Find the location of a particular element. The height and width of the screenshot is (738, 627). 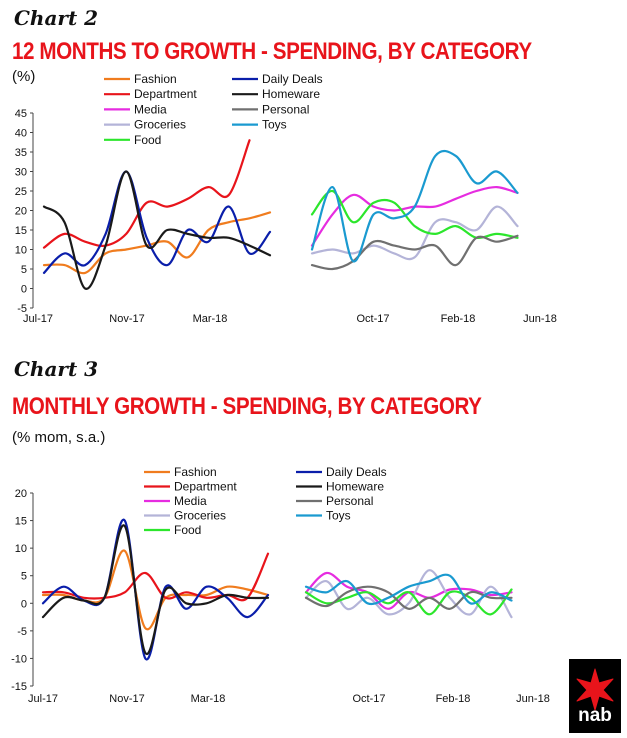

chart3-label: Chart 3 is located at coordinates (56, 369).